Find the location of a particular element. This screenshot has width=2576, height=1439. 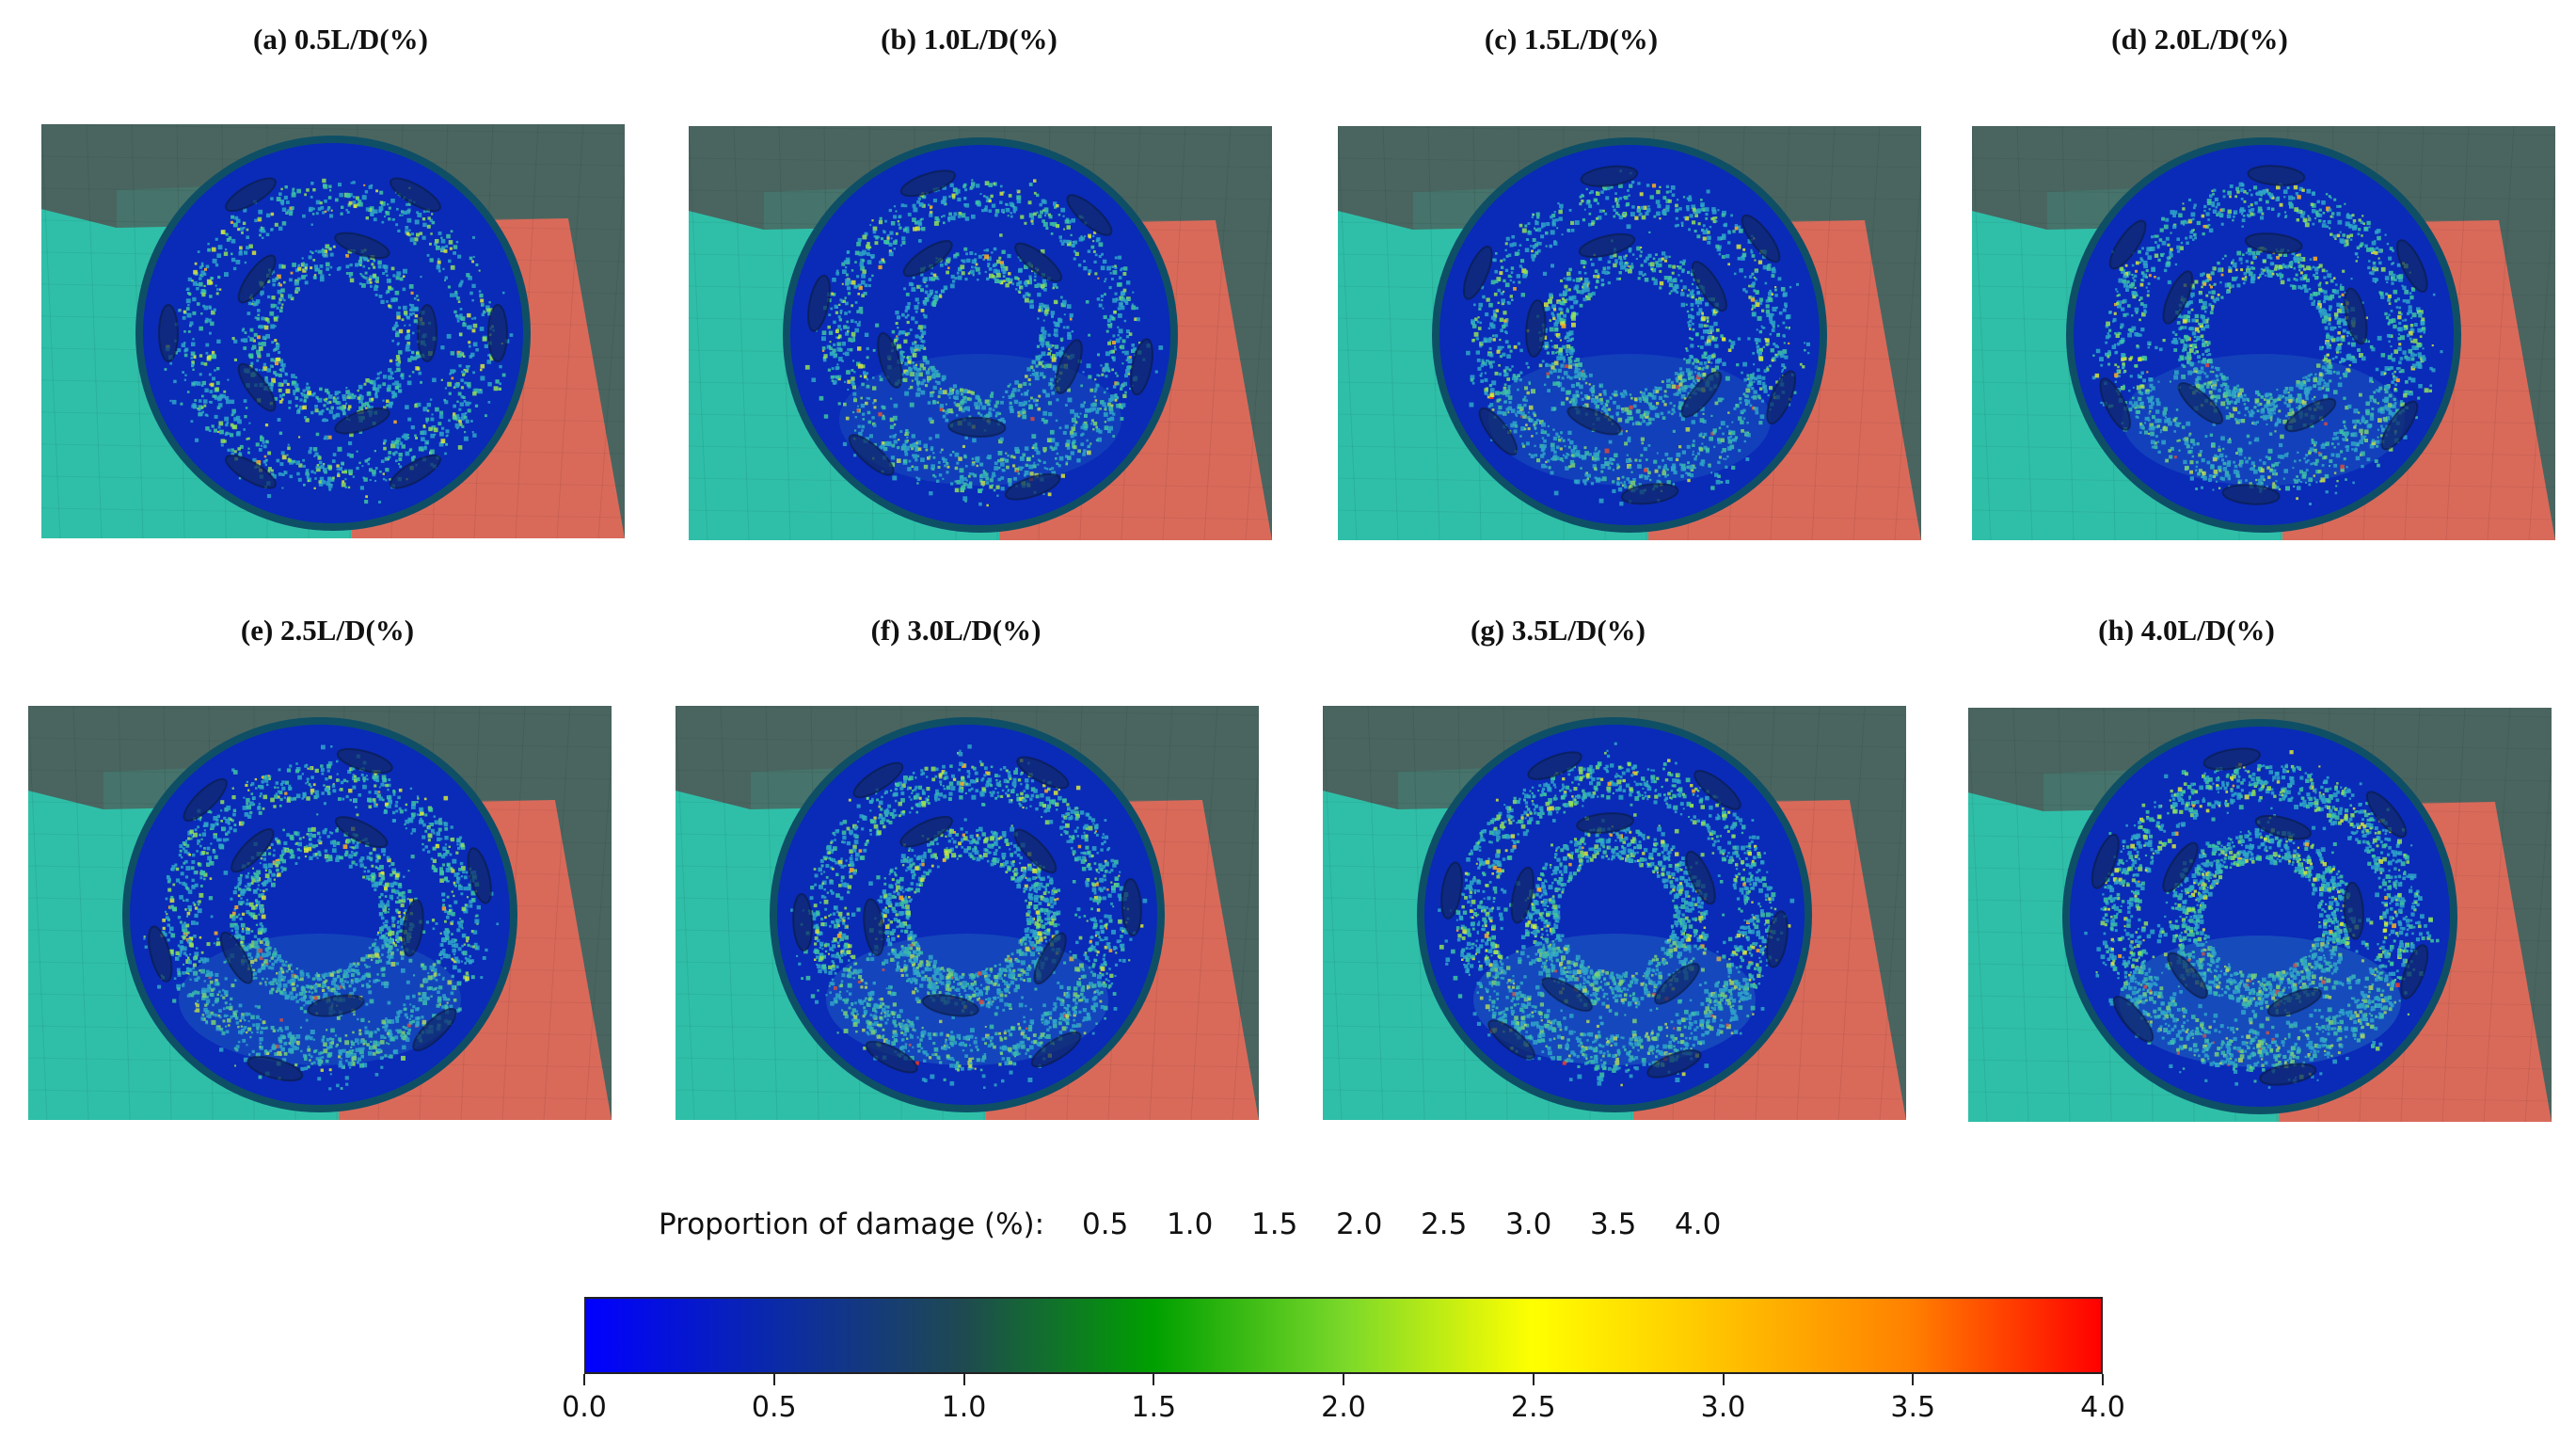

colorbar-tick-label: 2.5 is located at coordinates (1533, 1407).